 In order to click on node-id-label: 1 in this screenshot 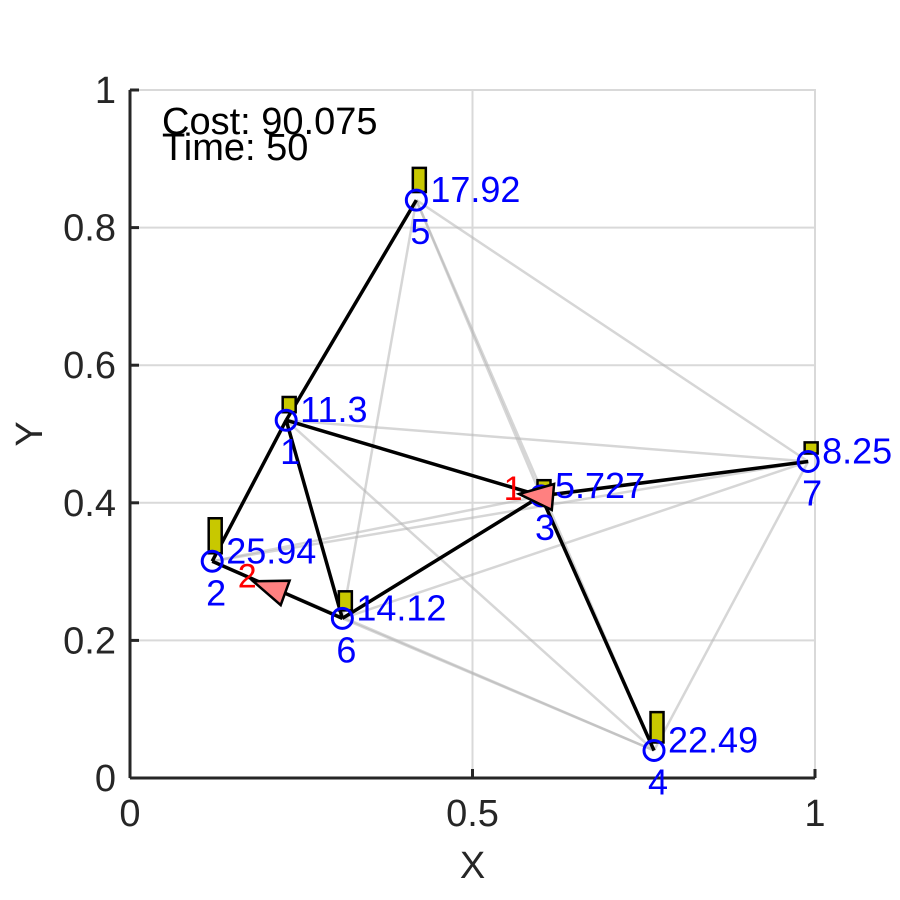, I will do `click(290, 451)`.